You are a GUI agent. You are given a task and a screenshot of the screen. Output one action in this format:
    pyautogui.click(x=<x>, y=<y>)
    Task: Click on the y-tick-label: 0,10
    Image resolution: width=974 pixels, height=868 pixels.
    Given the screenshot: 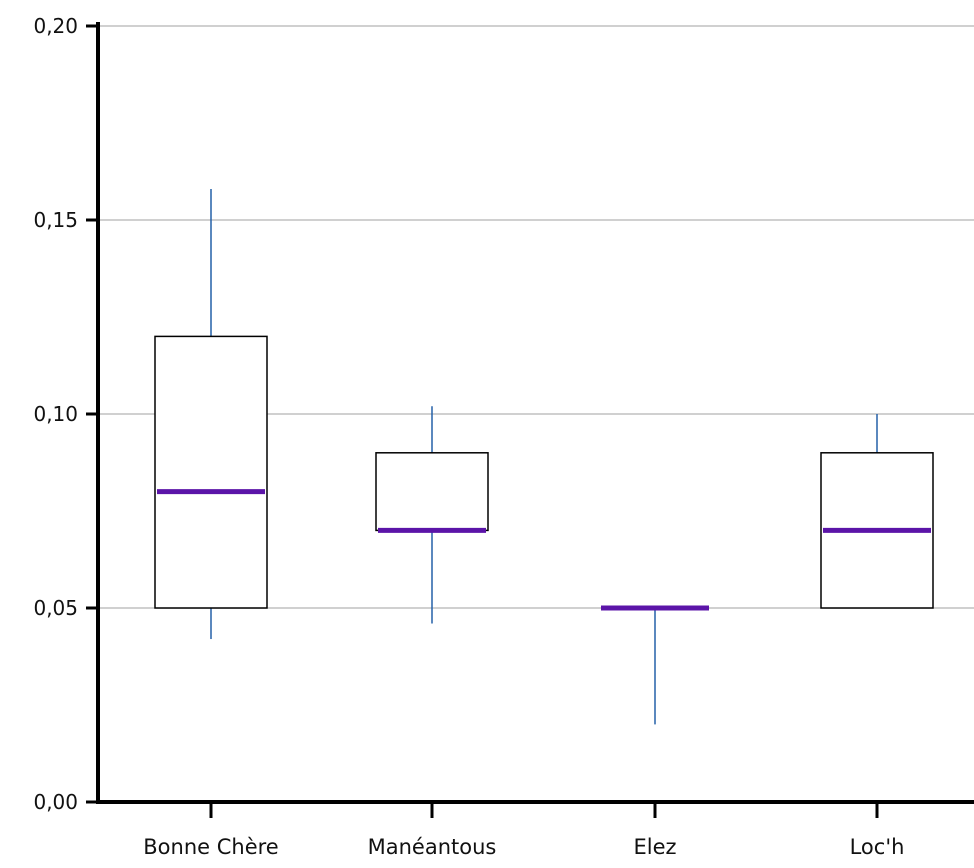 What is the action you would take?
    pyautogui.click(x=55, y=414)
    